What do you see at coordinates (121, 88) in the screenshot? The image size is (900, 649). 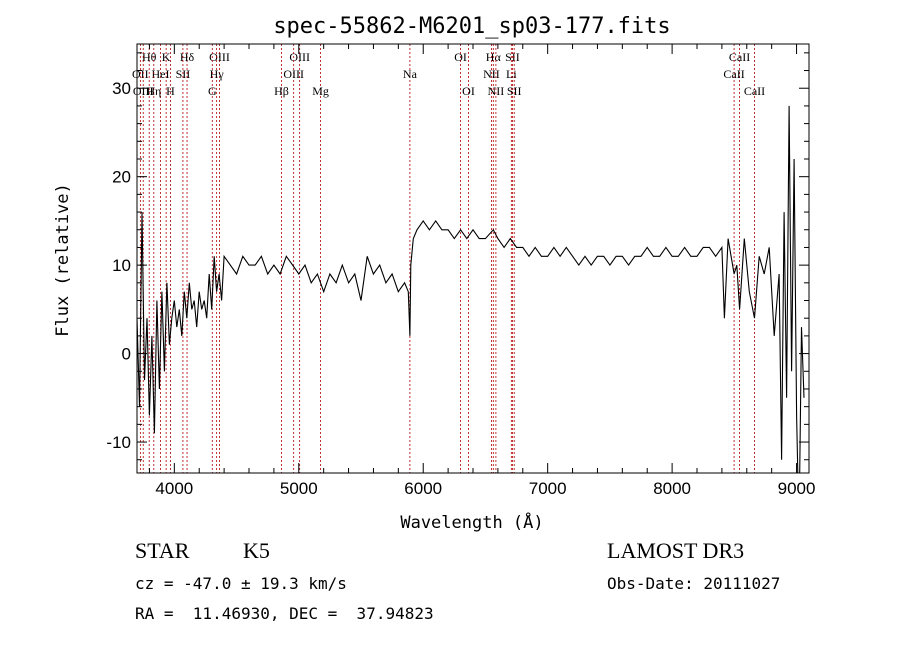 I see `y-tick-label: 30` at bounding box center [121, 88].